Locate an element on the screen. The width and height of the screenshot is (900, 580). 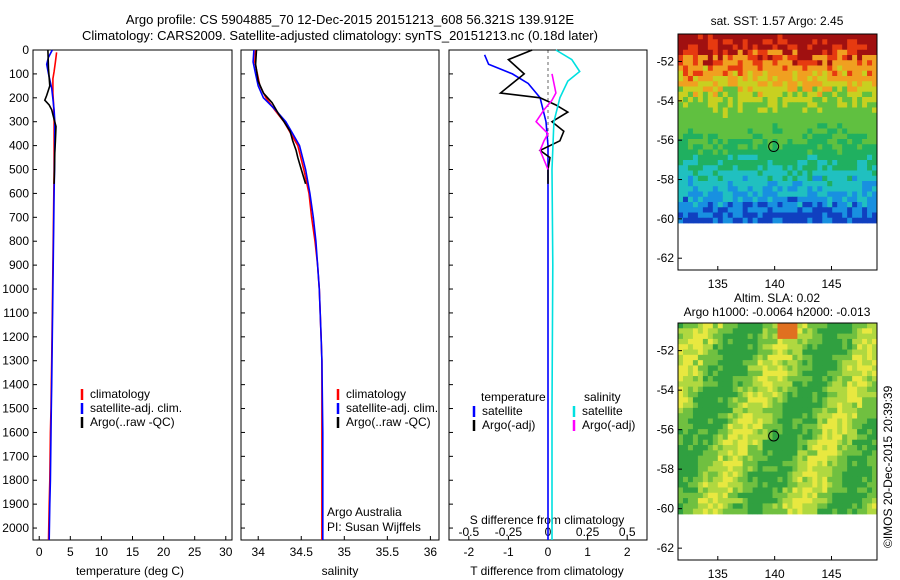
temperature-ytick-label: 1900 is located at coordinates (15, 504).